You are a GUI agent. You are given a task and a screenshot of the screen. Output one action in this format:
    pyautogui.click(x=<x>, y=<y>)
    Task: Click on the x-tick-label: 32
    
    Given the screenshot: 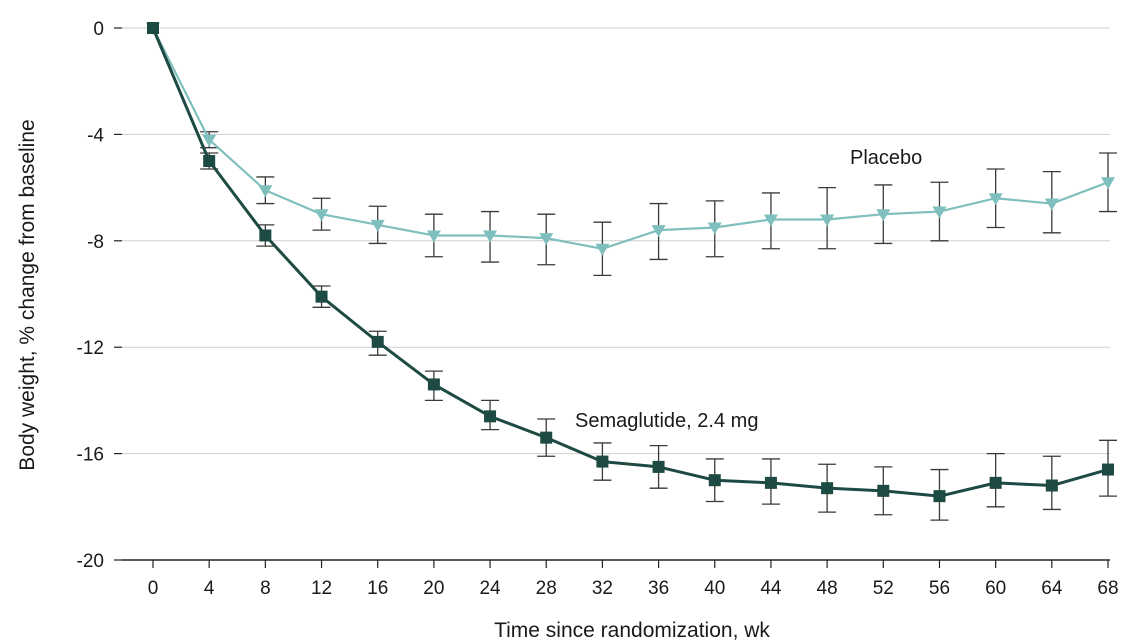 What is the action you would take?
    pyautogui.click(x=602, y=588)
    